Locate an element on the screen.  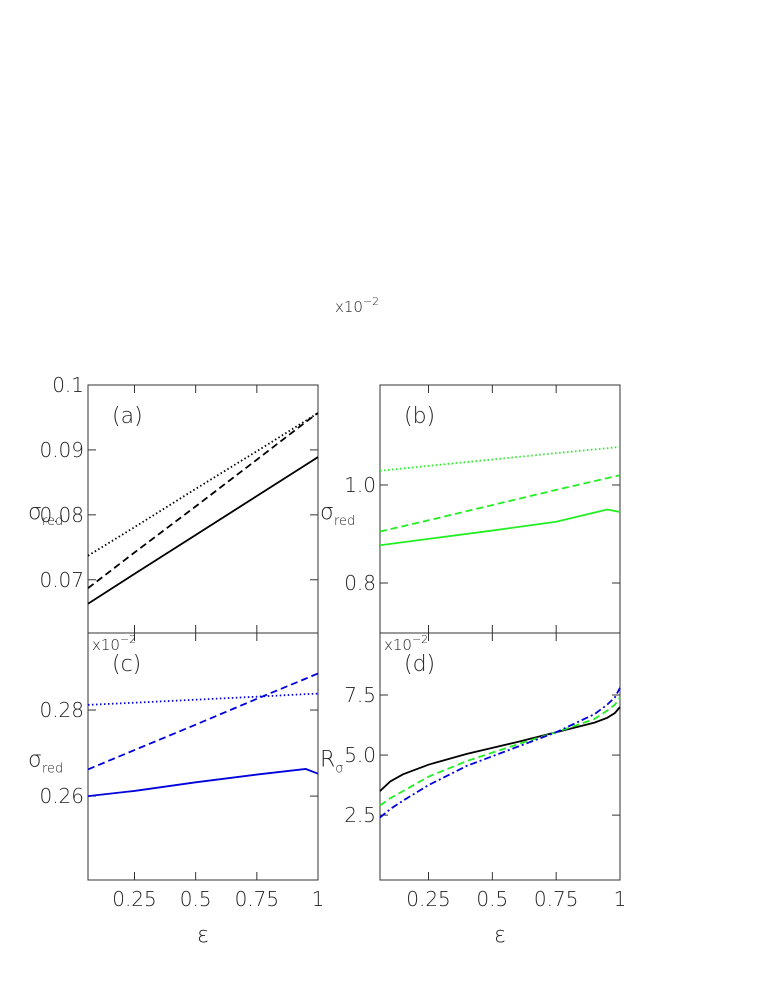
y-axis-label: Rσ is located at coordinates (332, 762).